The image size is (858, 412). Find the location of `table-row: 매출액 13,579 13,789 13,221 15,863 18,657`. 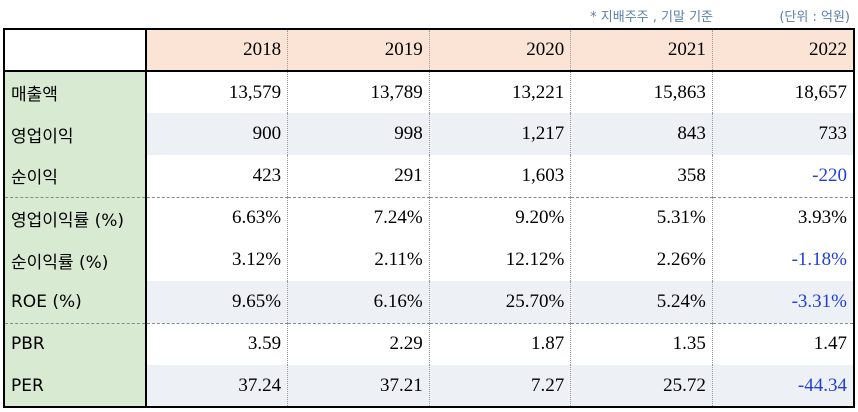

table-row: 매출액 13,579 13,789 13,221 15,863 18,657 is located at coordinates (429, 92).